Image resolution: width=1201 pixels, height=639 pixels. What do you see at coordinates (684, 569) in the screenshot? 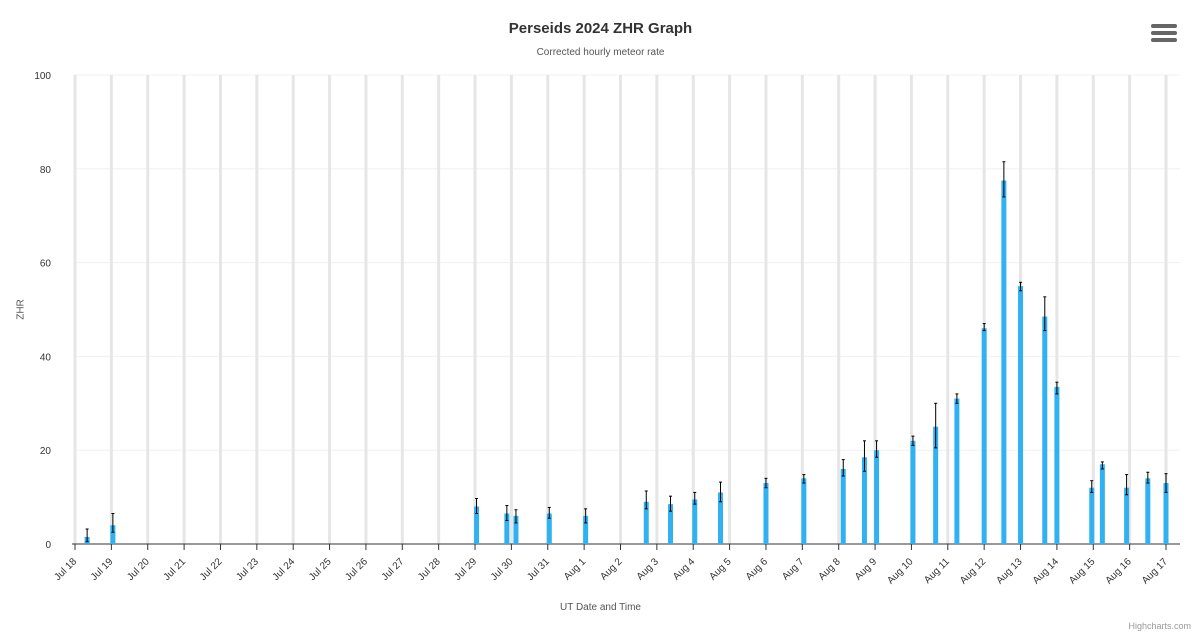
I see `x-tick-label: Aug 4` at bounding box center [684, 569].